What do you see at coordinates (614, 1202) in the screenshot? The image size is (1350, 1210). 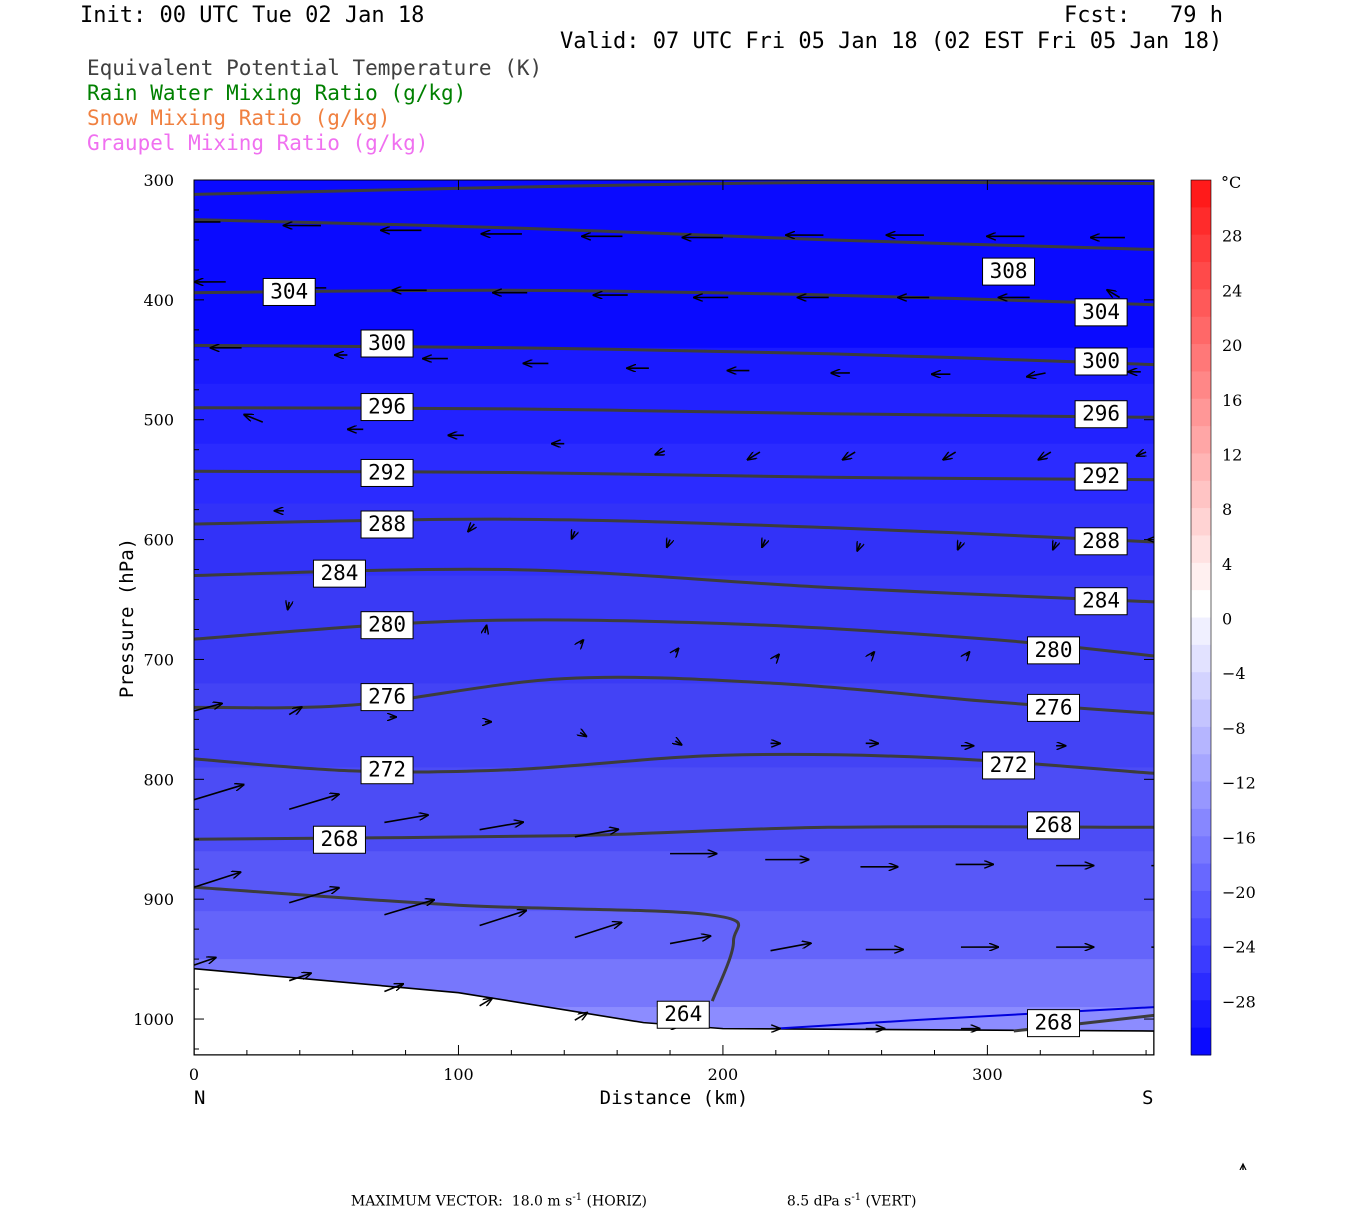 I see `max-vector-horiz-label: (HORIZ)` at bounding box center [614, 1202].